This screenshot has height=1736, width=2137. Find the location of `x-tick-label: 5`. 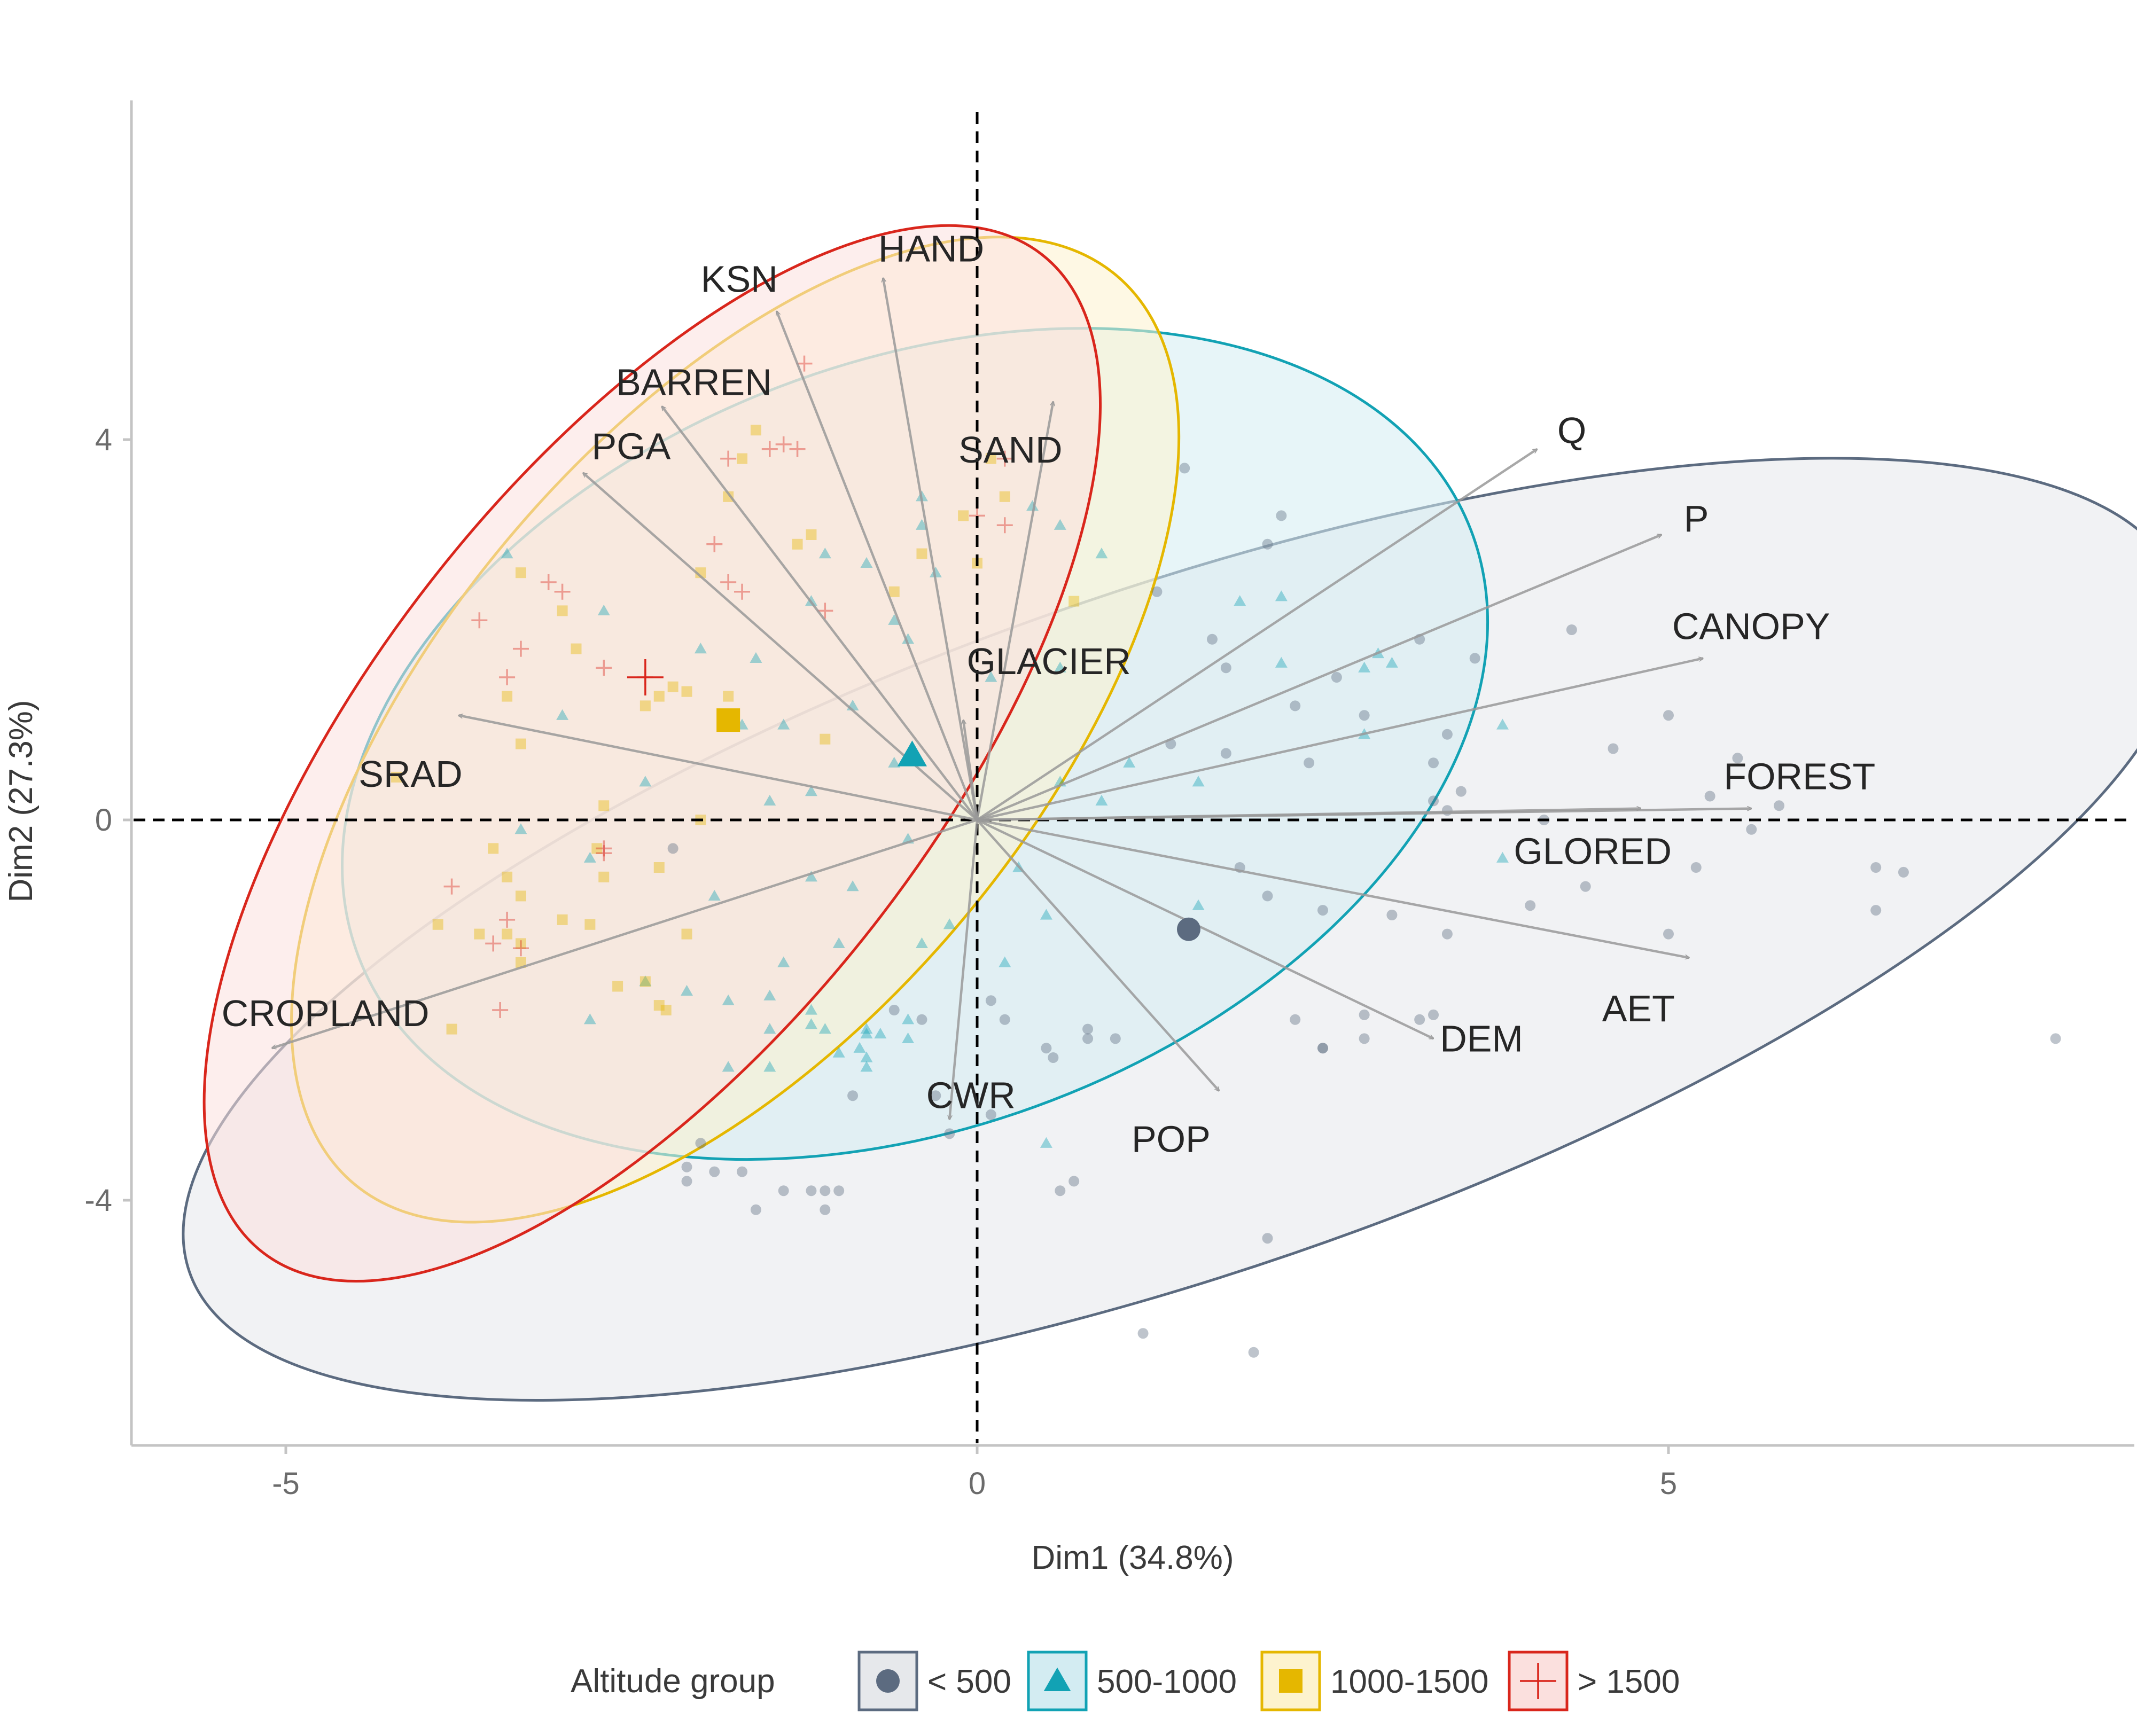

x-tick-label: 5 is located at coordinates (1668, 1484).